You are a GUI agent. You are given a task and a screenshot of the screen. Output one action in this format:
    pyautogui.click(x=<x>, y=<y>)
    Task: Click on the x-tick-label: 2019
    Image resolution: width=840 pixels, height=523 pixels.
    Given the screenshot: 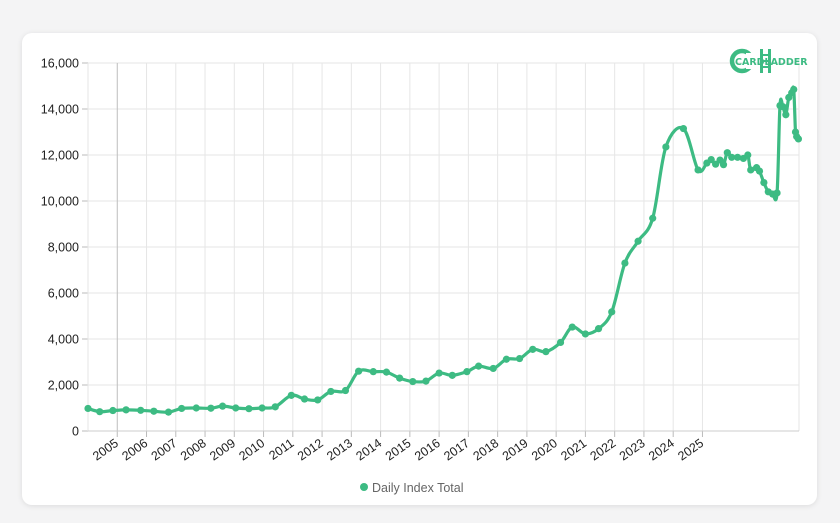 What is the action you would take?
    pyautogui.click(x=515, y=449)
    